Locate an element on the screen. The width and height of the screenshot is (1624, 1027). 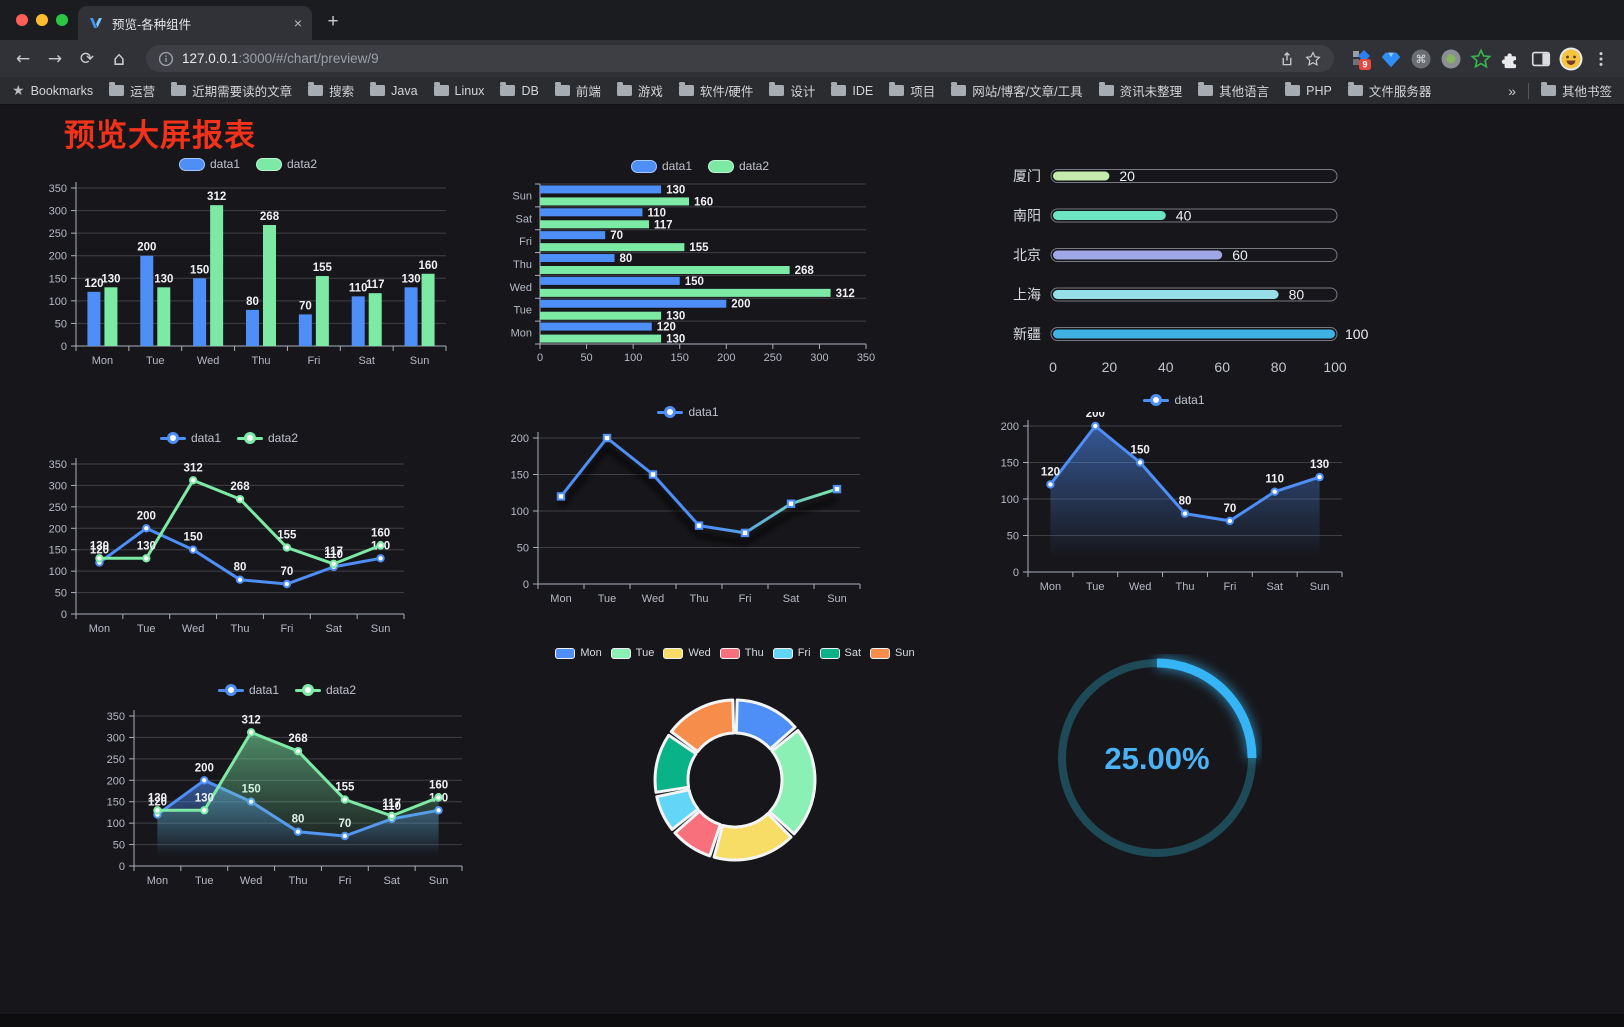
profile-avatar-icon is located at coordinates (1571, 59).